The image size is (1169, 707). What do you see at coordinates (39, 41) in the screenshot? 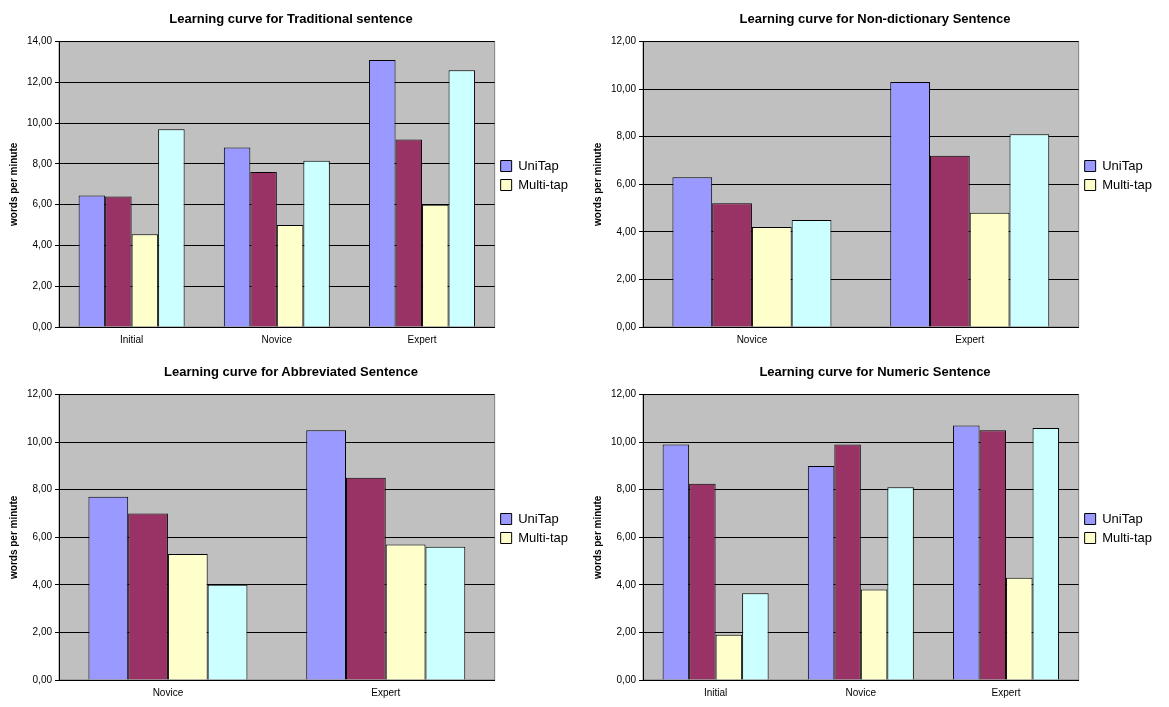
I see `y-tick-label: 14,00` at bounding box center [39, 41].